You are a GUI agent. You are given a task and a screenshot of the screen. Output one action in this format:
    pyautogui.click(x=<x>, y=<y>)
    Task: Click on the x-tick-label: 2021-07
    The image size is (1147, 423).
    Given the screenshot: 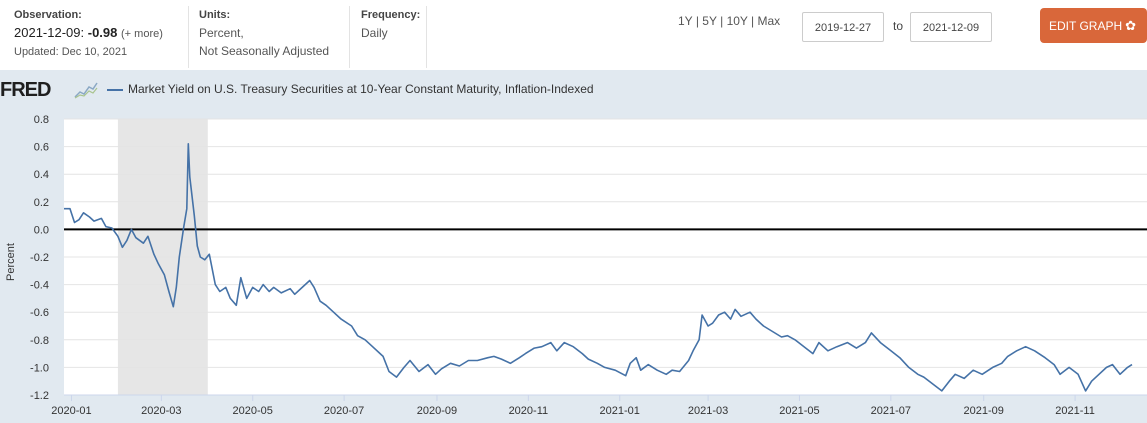 What is the action you would take?
    pyautogui.click(x=891, y=411)
    